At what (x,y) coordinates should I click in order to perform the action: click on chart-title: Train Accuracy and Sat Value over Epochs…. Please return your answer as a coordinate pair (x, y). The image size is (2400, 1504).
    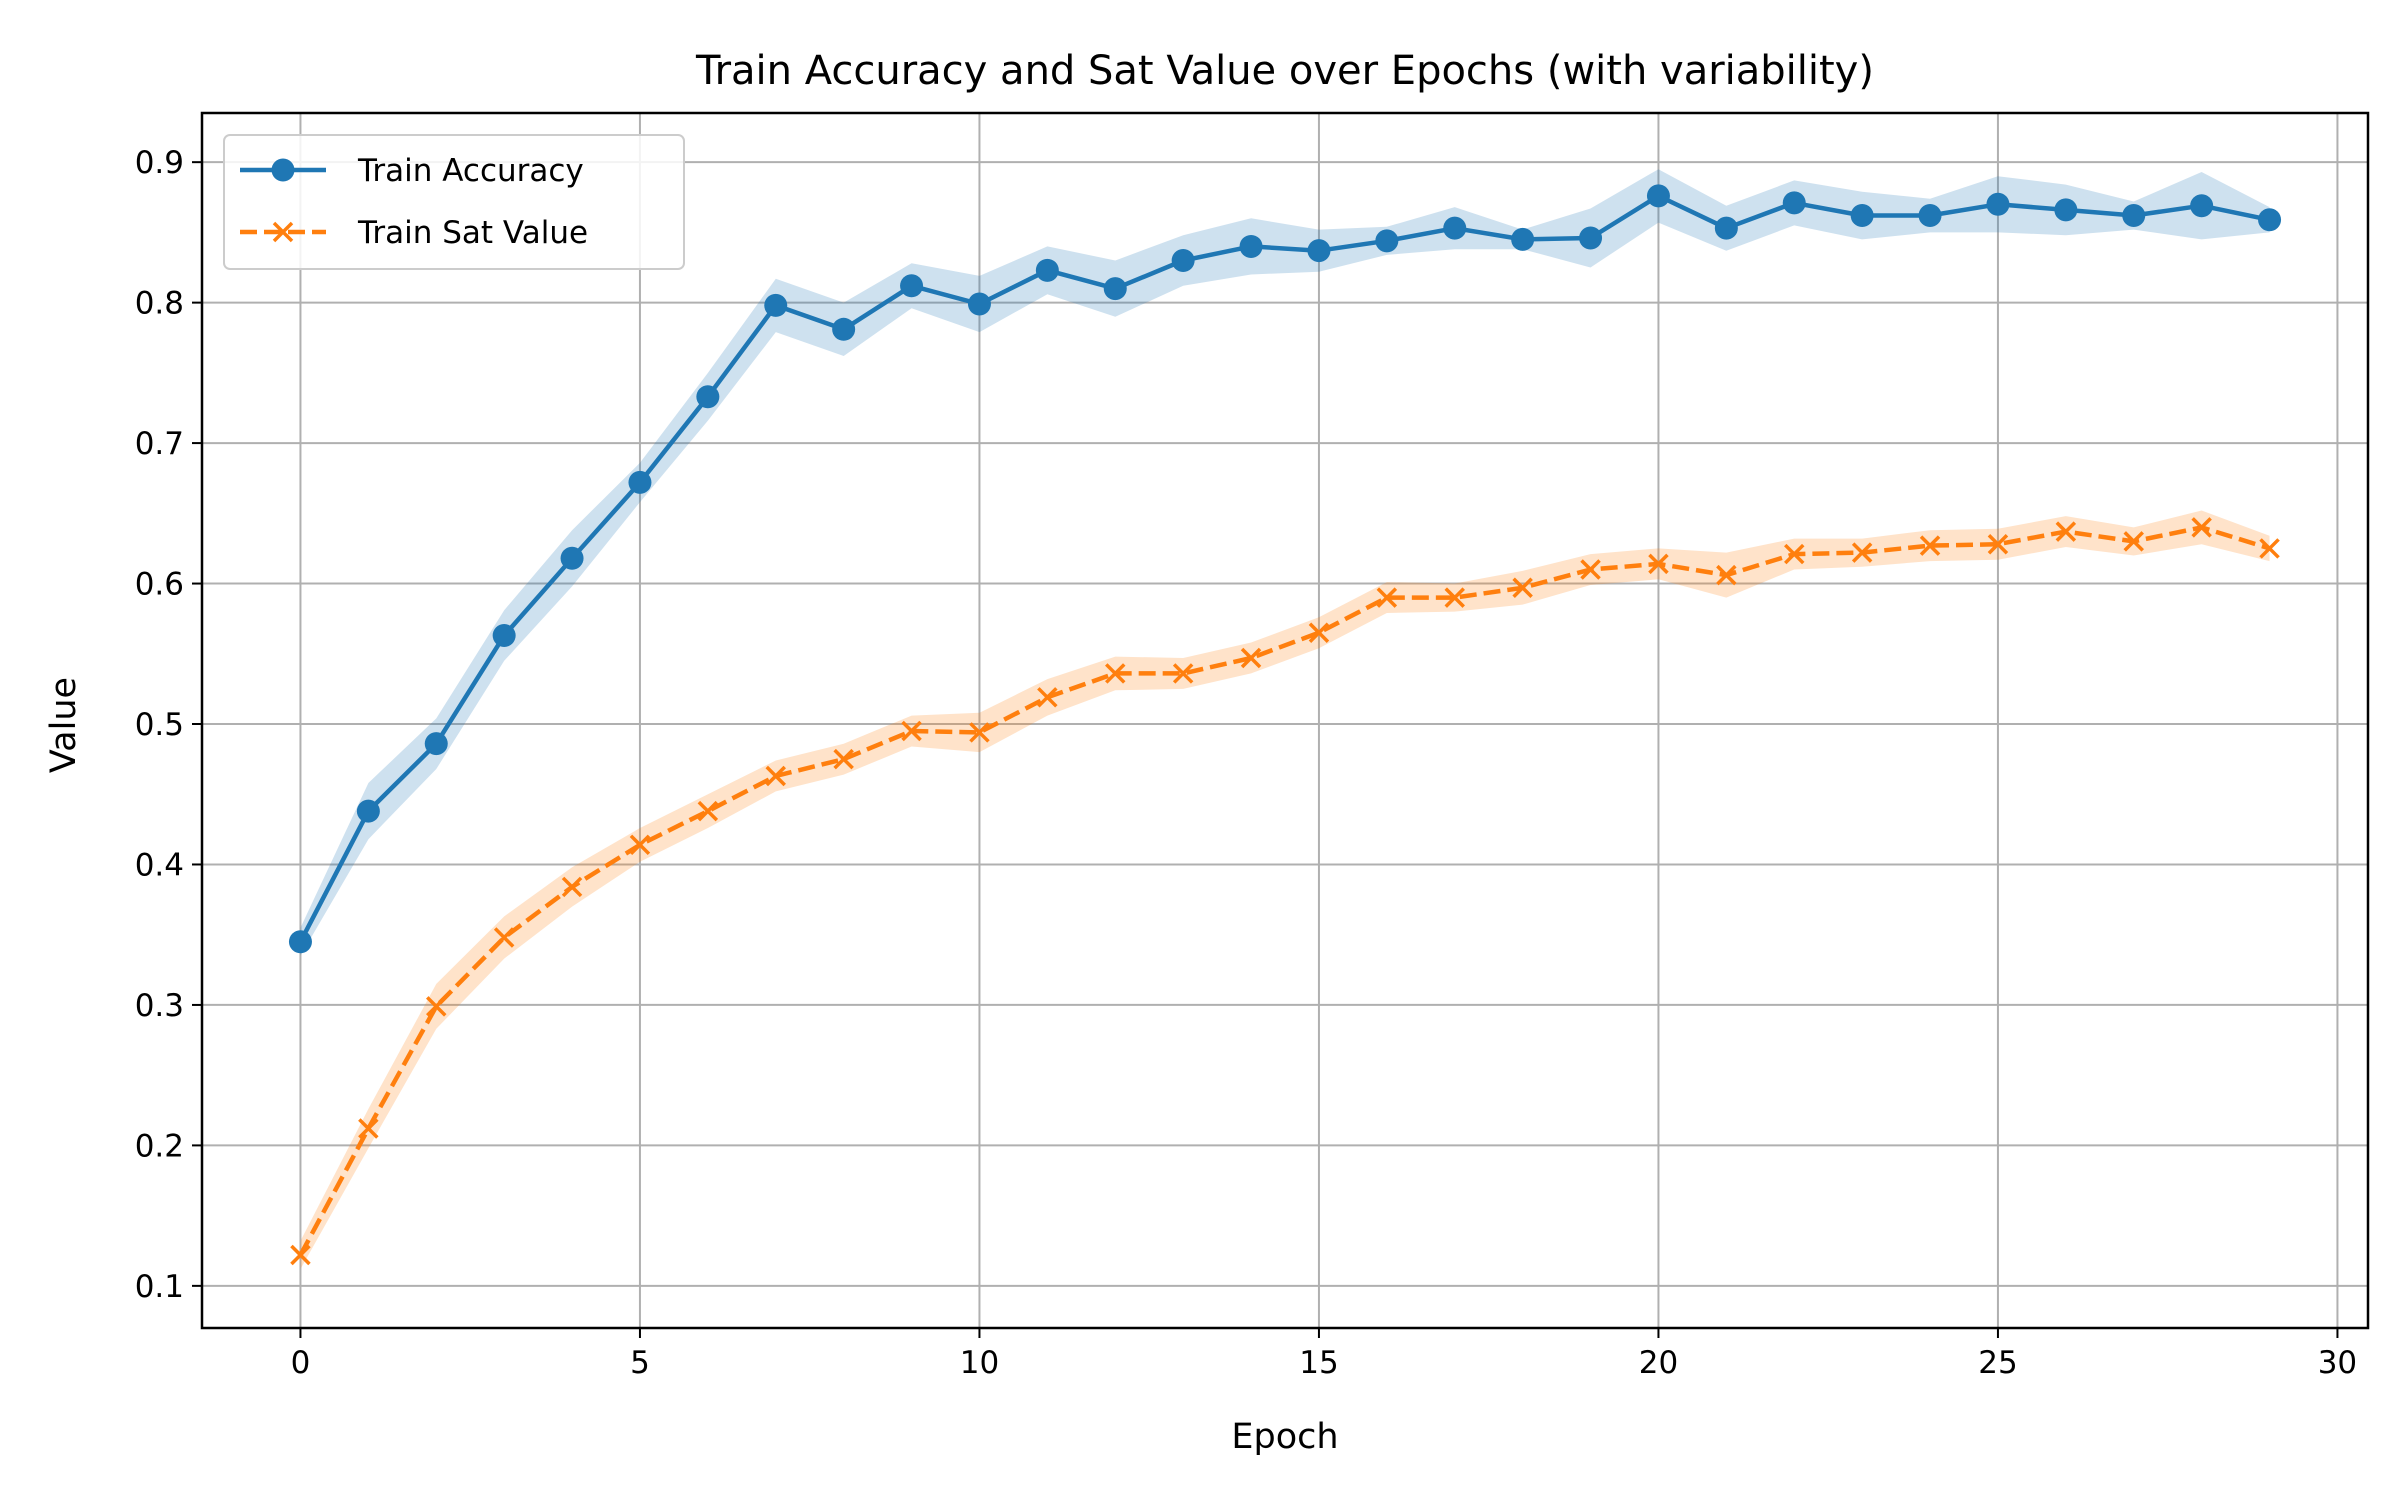
    Looking at the image, I should click on (1284, 71).